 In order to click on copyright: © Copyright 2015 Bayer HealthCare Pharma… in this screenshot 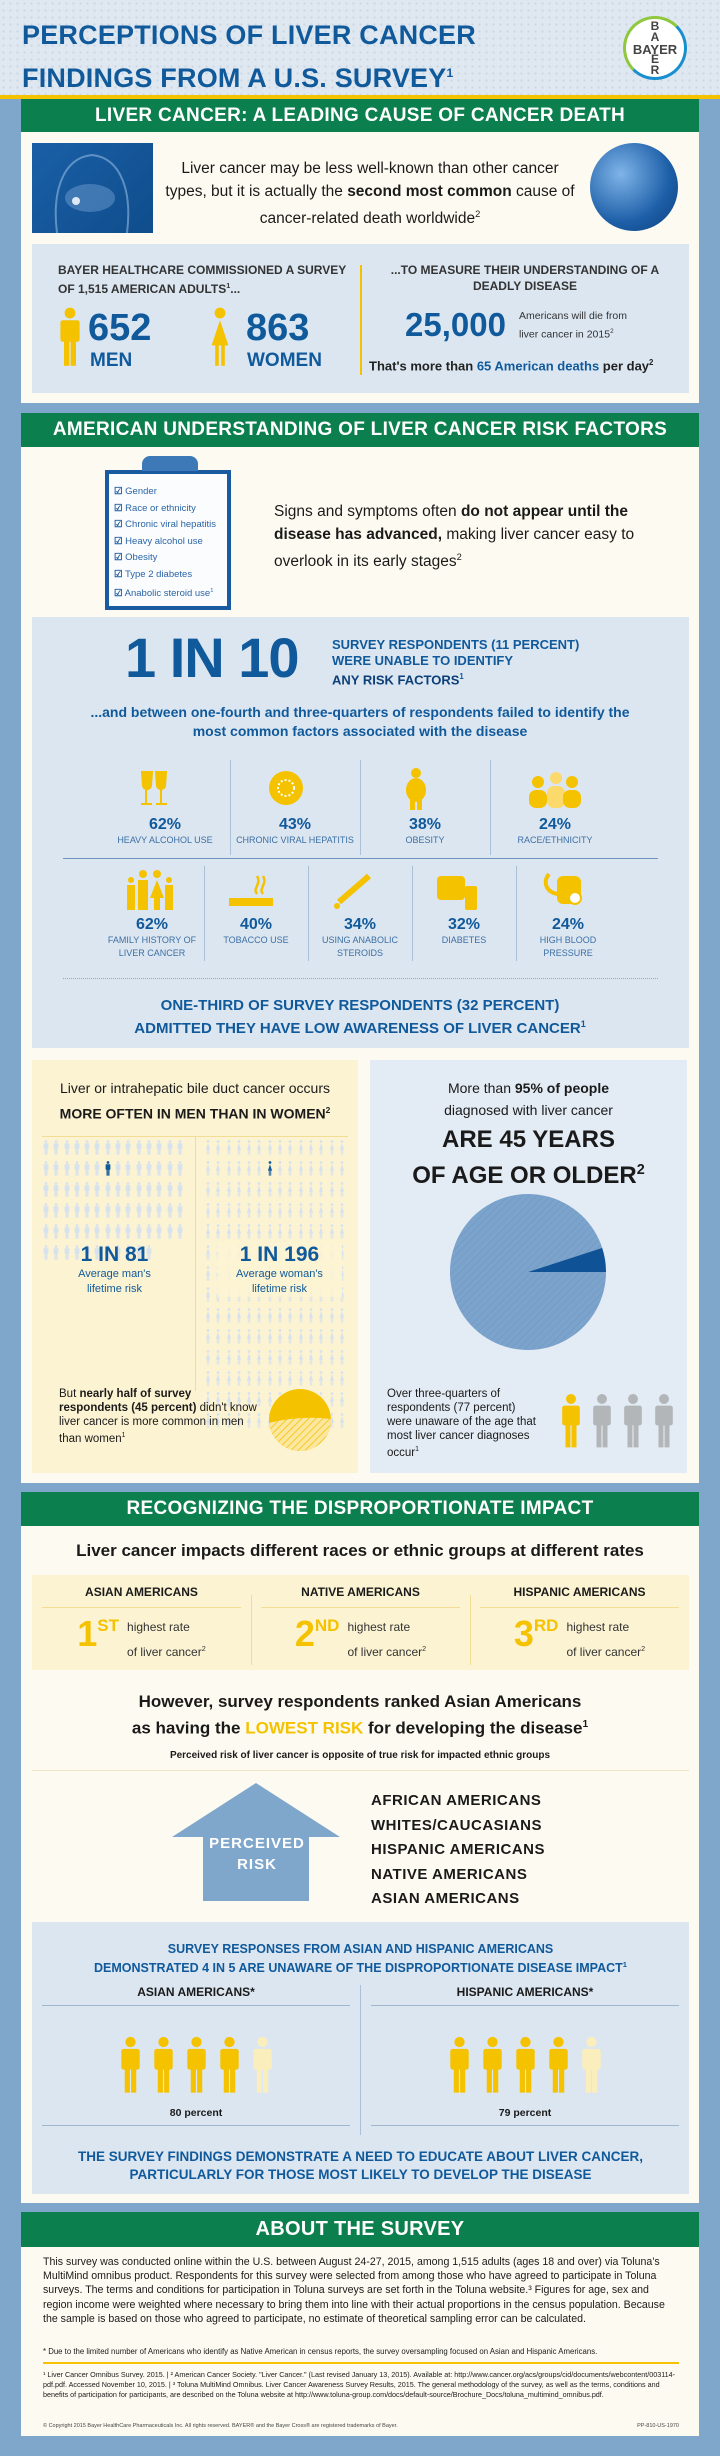, I will do `click(220, 2426)`.